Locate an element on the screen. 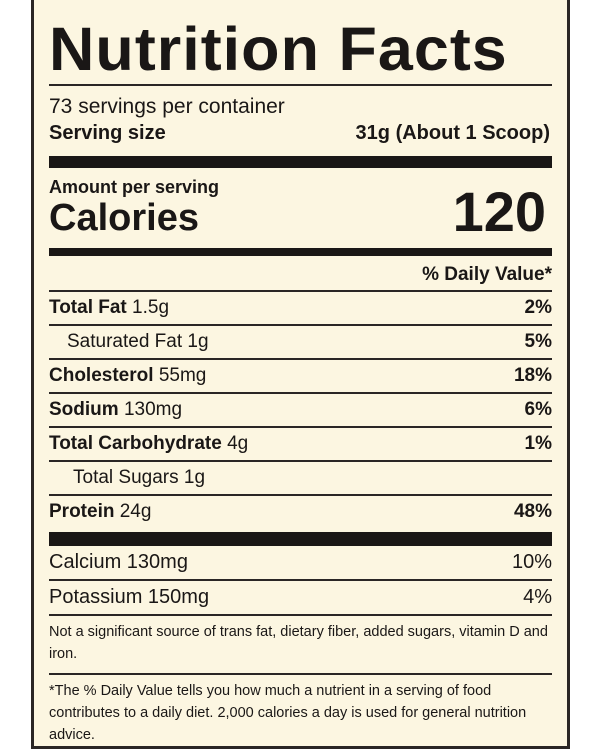 This screenshot has height=754, width=600. nutrient-amount: 130mg is located at coordinates (153, 409).